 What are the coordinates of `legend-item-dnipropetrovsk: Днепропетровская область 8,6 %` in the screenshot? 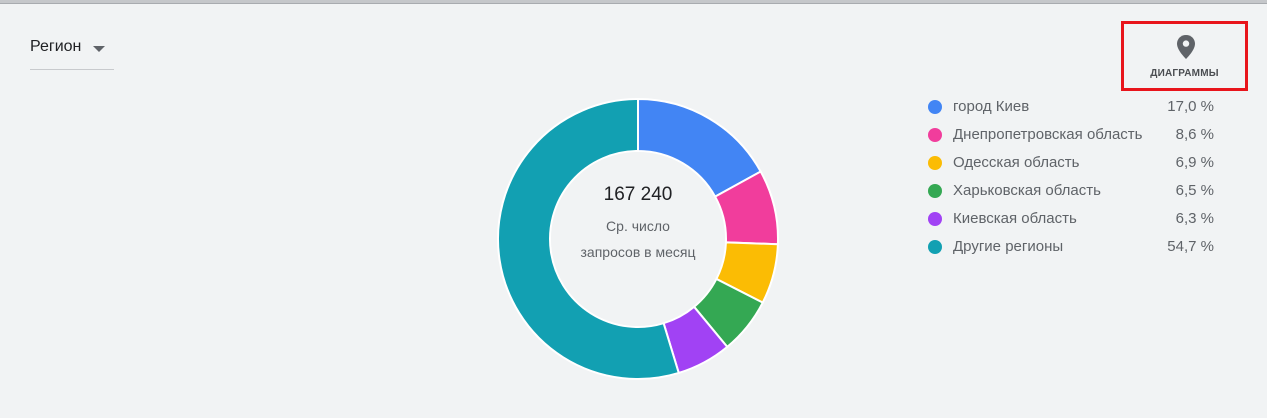 It's located at (1073, 135).